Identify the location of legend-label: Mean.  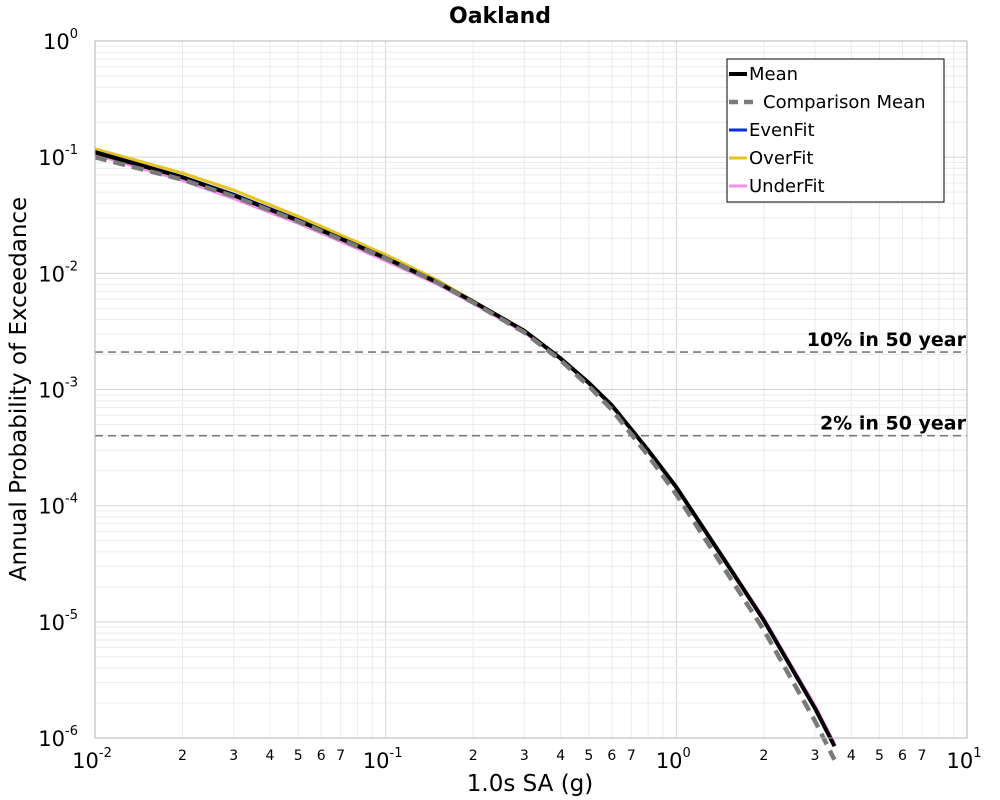
(773, 74).